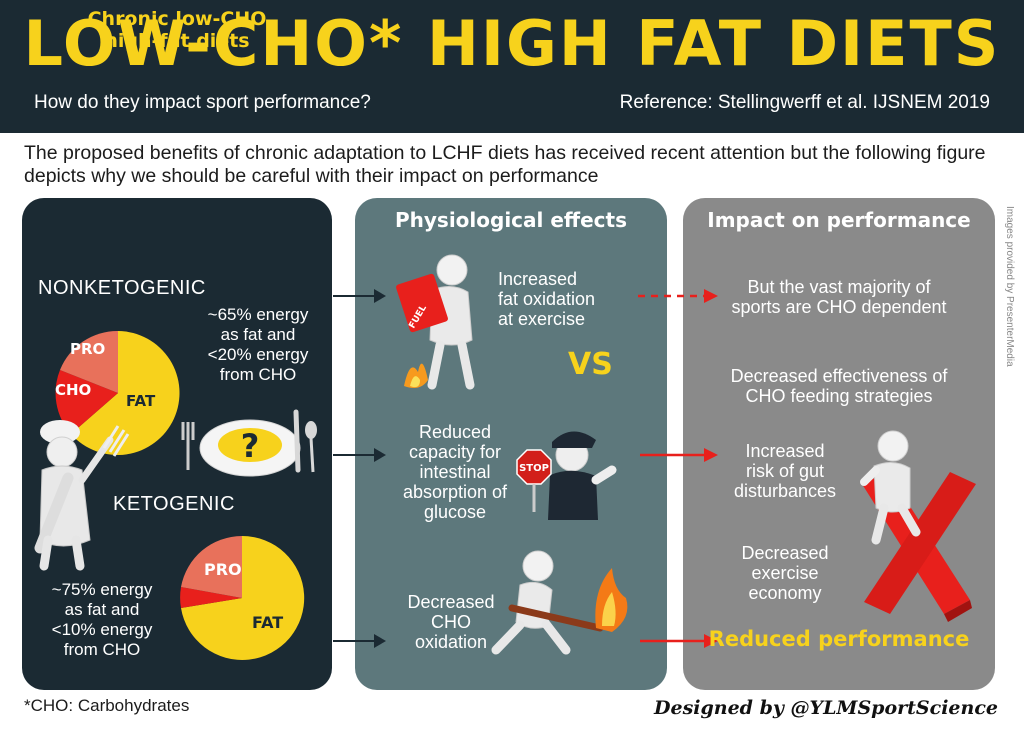 This screenshot has width=1024, height=731. I want to click on impact-line: But the vast majority of, so click(839, 287).